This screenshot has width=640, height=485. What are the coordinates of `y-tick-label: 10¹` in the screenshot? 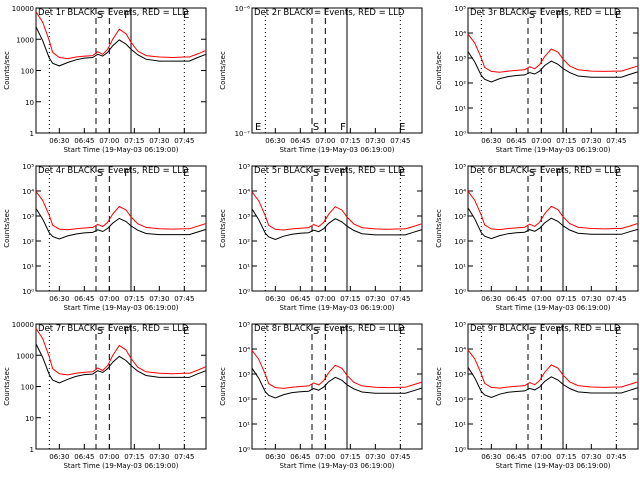 It's located at (460, 267).